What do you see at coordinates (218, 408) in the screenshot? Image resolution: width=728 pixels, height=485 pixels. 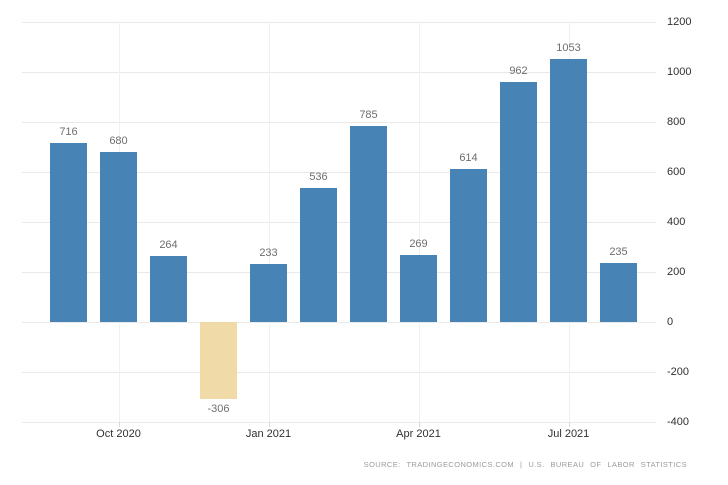 I see `bar-value-label: -306` at bounding box center [218, 408].